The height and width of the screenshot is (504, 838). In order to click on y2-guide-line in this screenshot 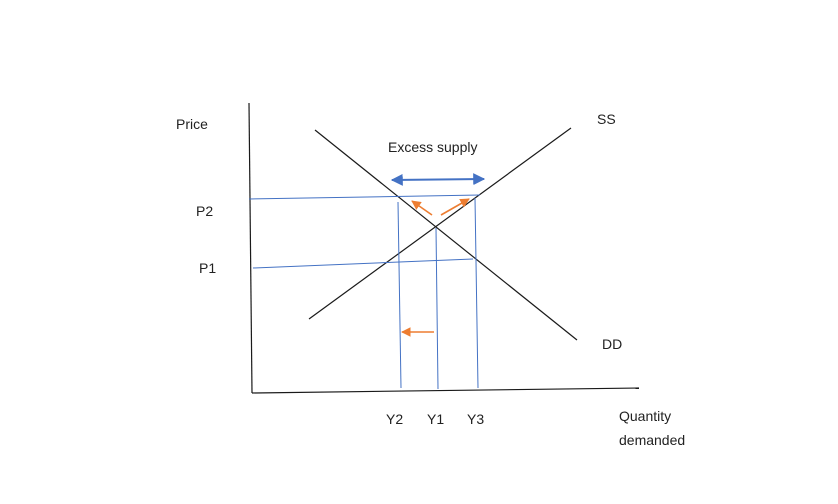, I will do `click(399, 295)`.